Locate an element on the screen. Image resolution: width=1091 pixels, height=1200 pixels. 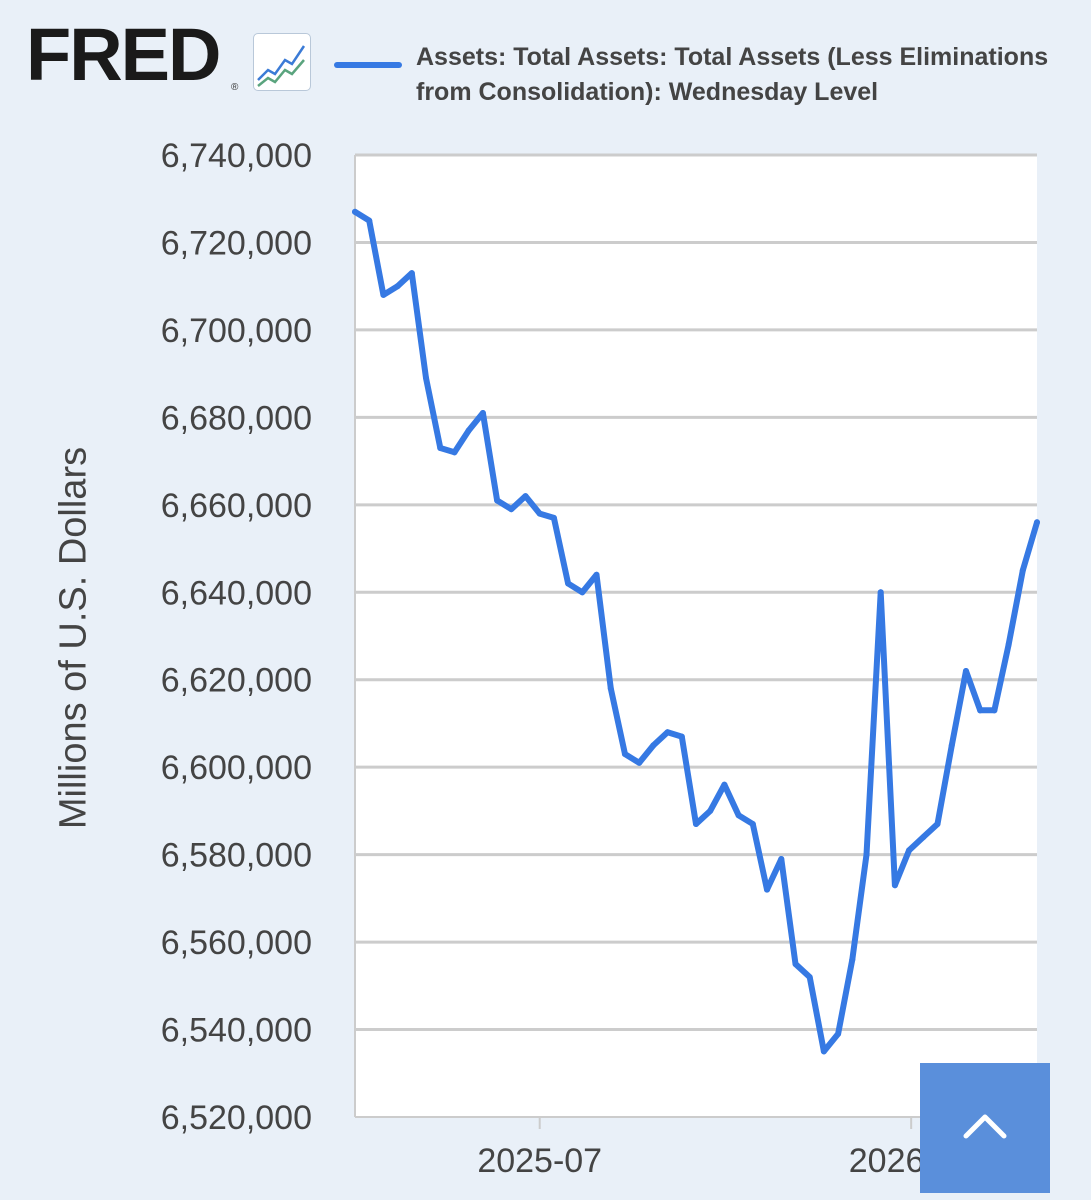
y-tick-label: 6,520,000 is located at coordinates (236, 1118).